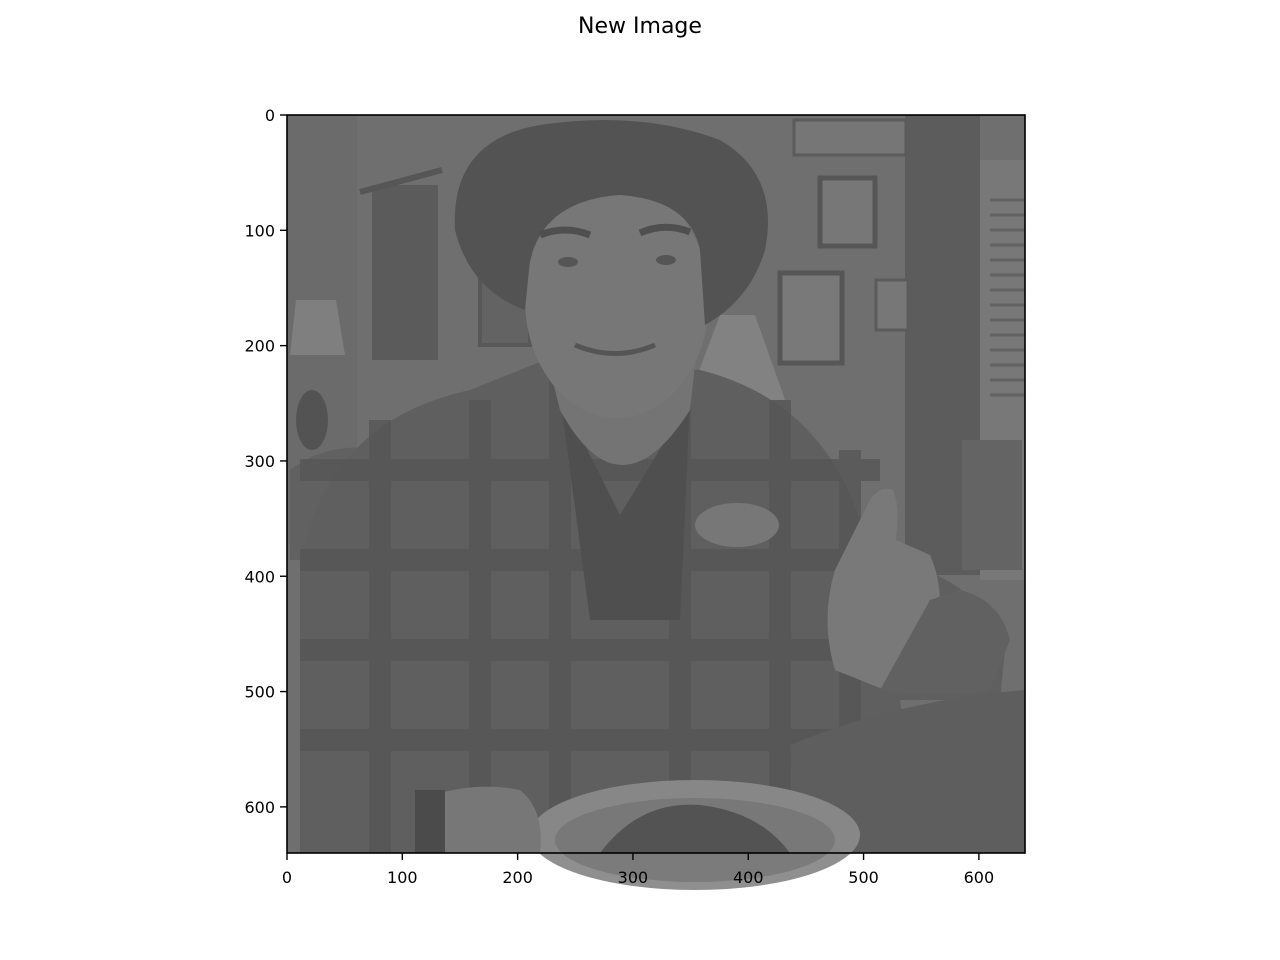  What do you see at coordinates (748, 877) in the screenshot?
I see `x-tick-label: 400` at bounding box center [748, 877].